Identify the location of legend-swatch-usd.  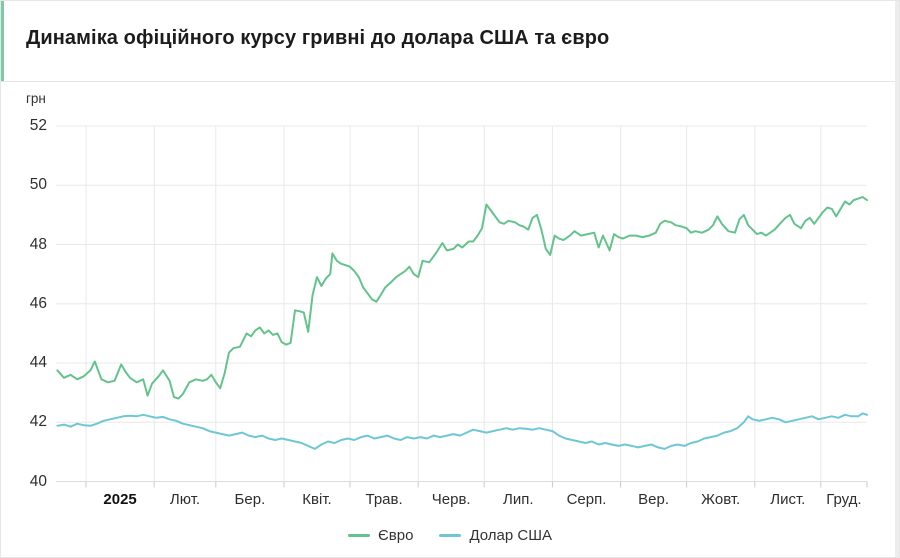
(450, 535).